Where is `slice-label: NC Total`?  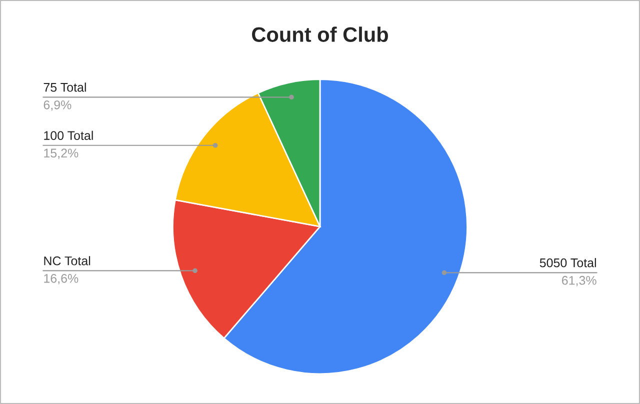 slice-label: NC Total is located at coordinates (67, 261).